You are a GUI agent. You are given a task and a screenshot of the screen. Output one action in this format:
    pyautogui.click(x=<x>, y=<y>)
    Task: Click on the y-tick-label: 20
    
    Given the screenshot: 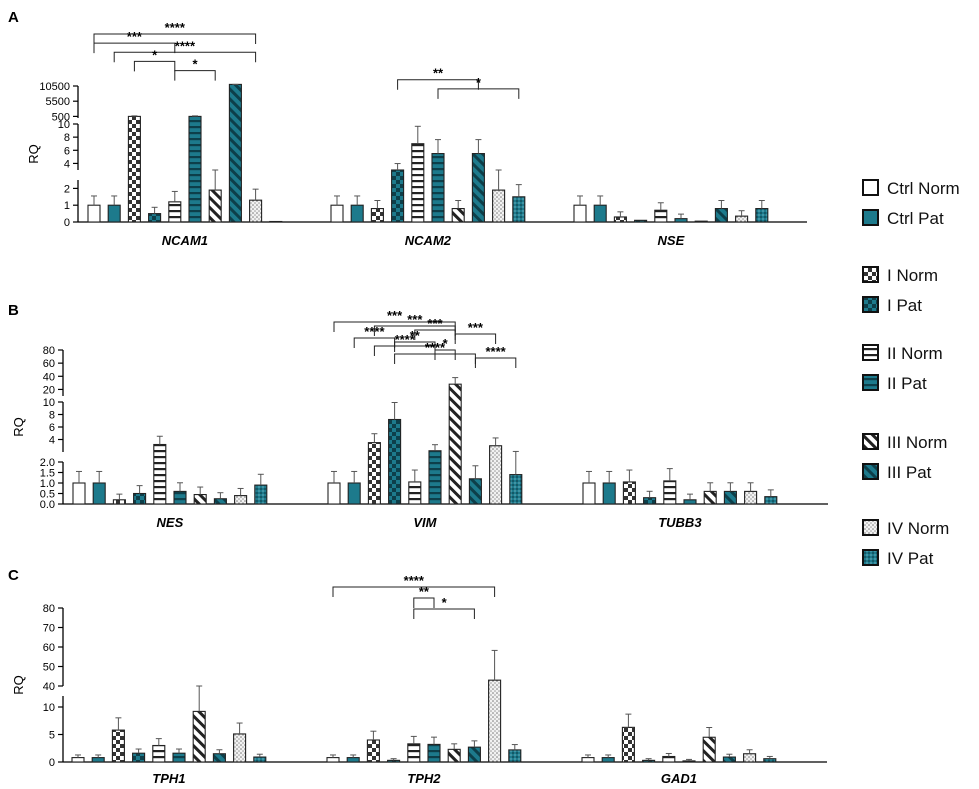 What is the action you would take?
    pyautogui.click(x=49, y=390)
    